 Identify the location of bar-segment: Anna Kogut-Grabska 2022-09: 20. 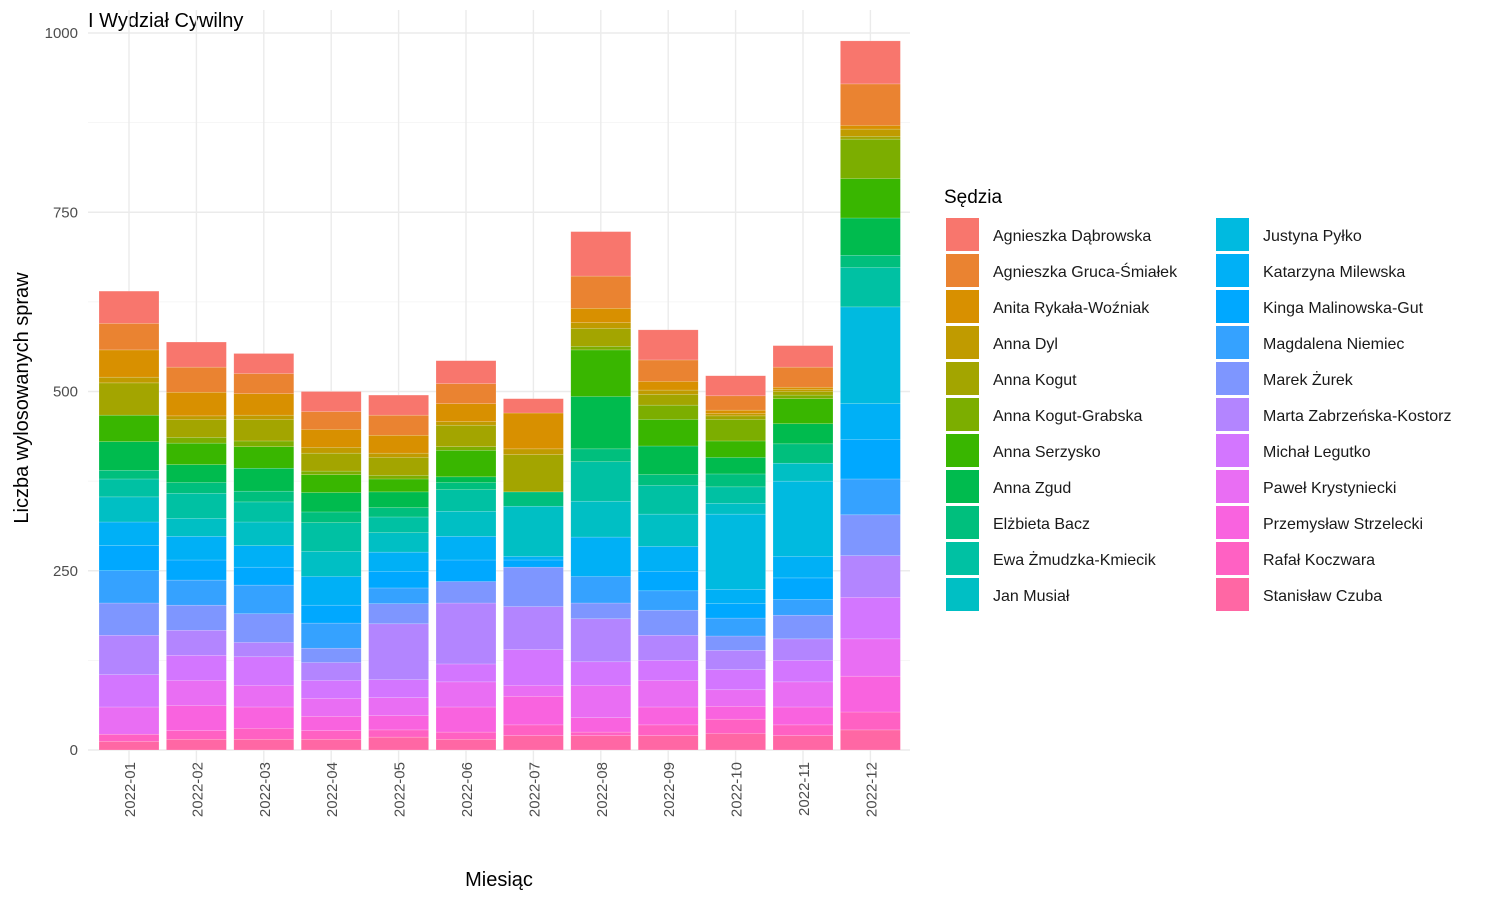
(668, 412).